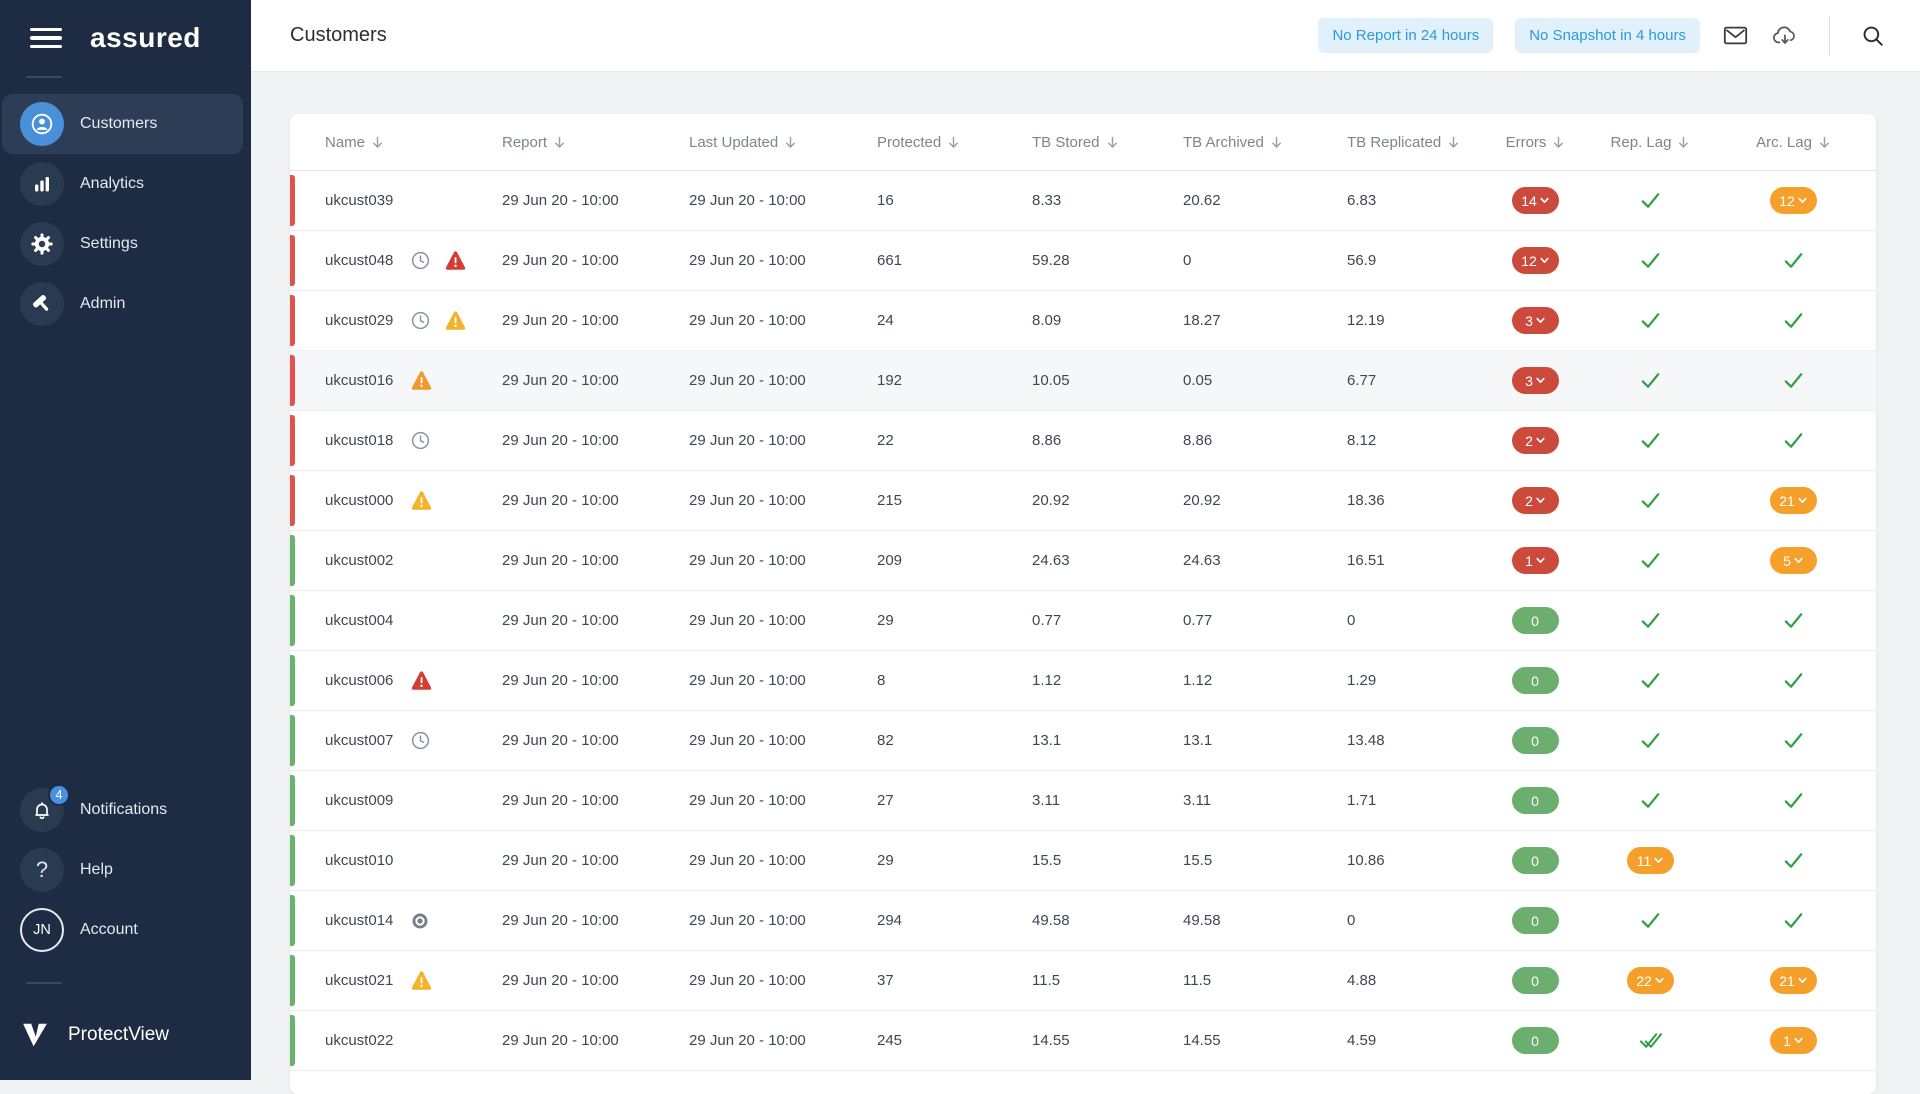 The image size is (1920, 1094). I want to click on cell-name: ukcust009, so click(378, 800).